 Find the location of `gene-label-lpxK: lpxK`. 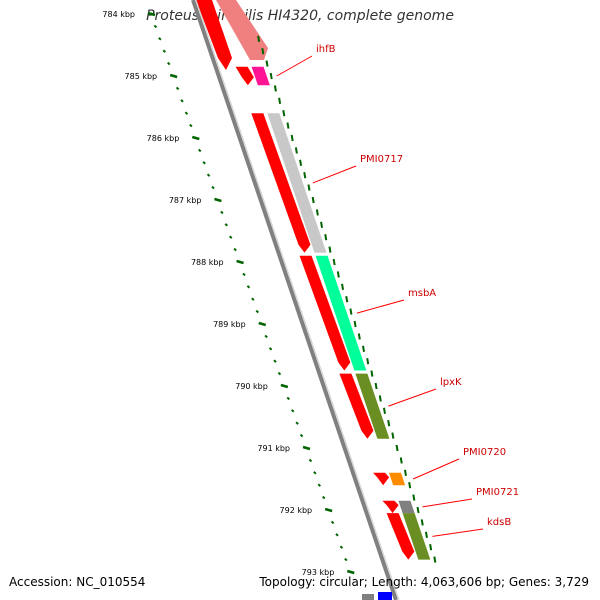

gene-label-lpxK: lpxK is located at coordinates (451, 382).